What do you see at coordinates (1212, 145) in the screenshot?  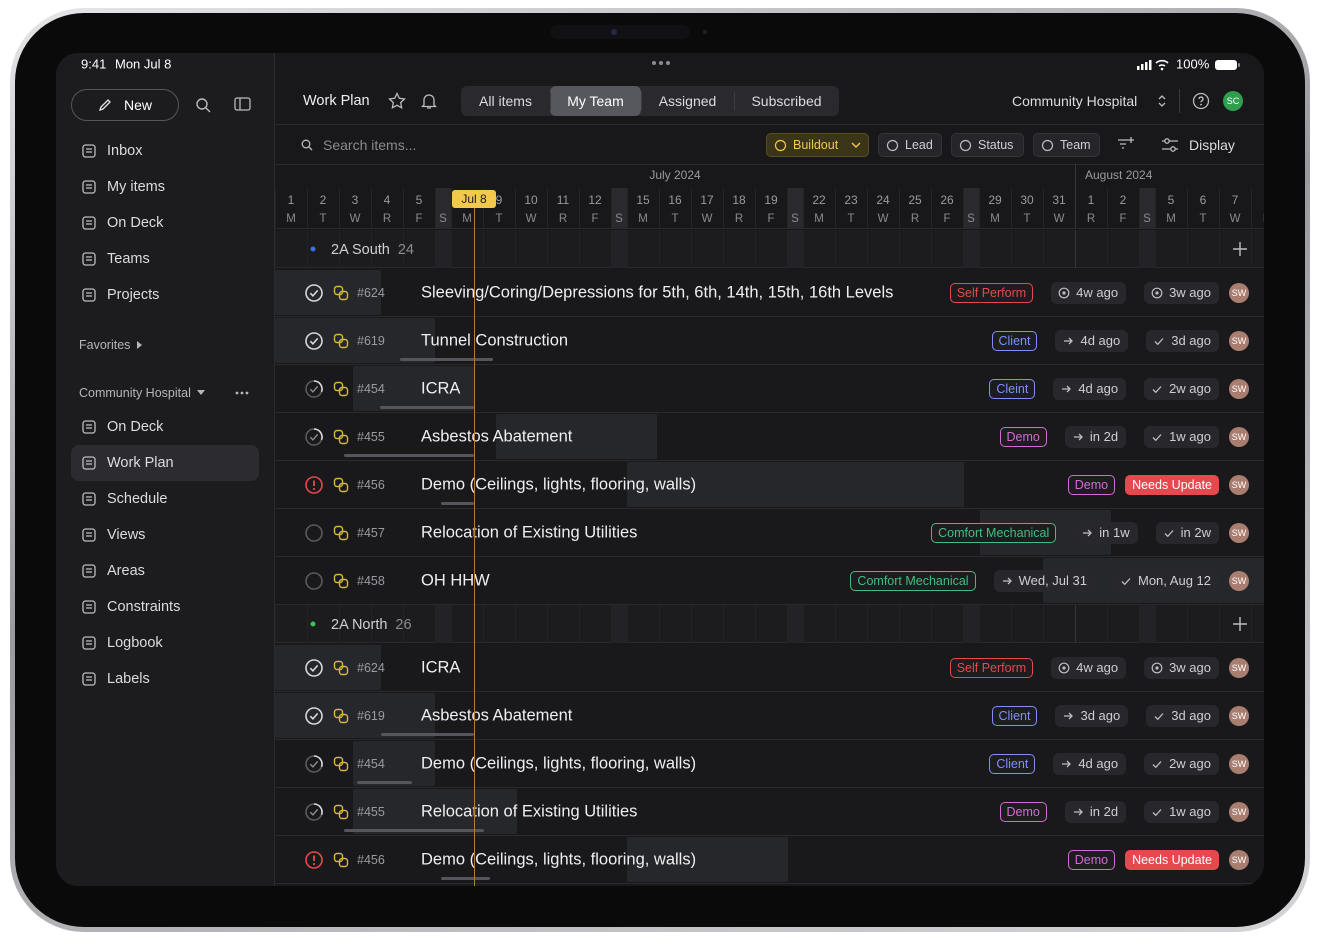 I see `display-button: Display` at bounding box center [1212, 145].